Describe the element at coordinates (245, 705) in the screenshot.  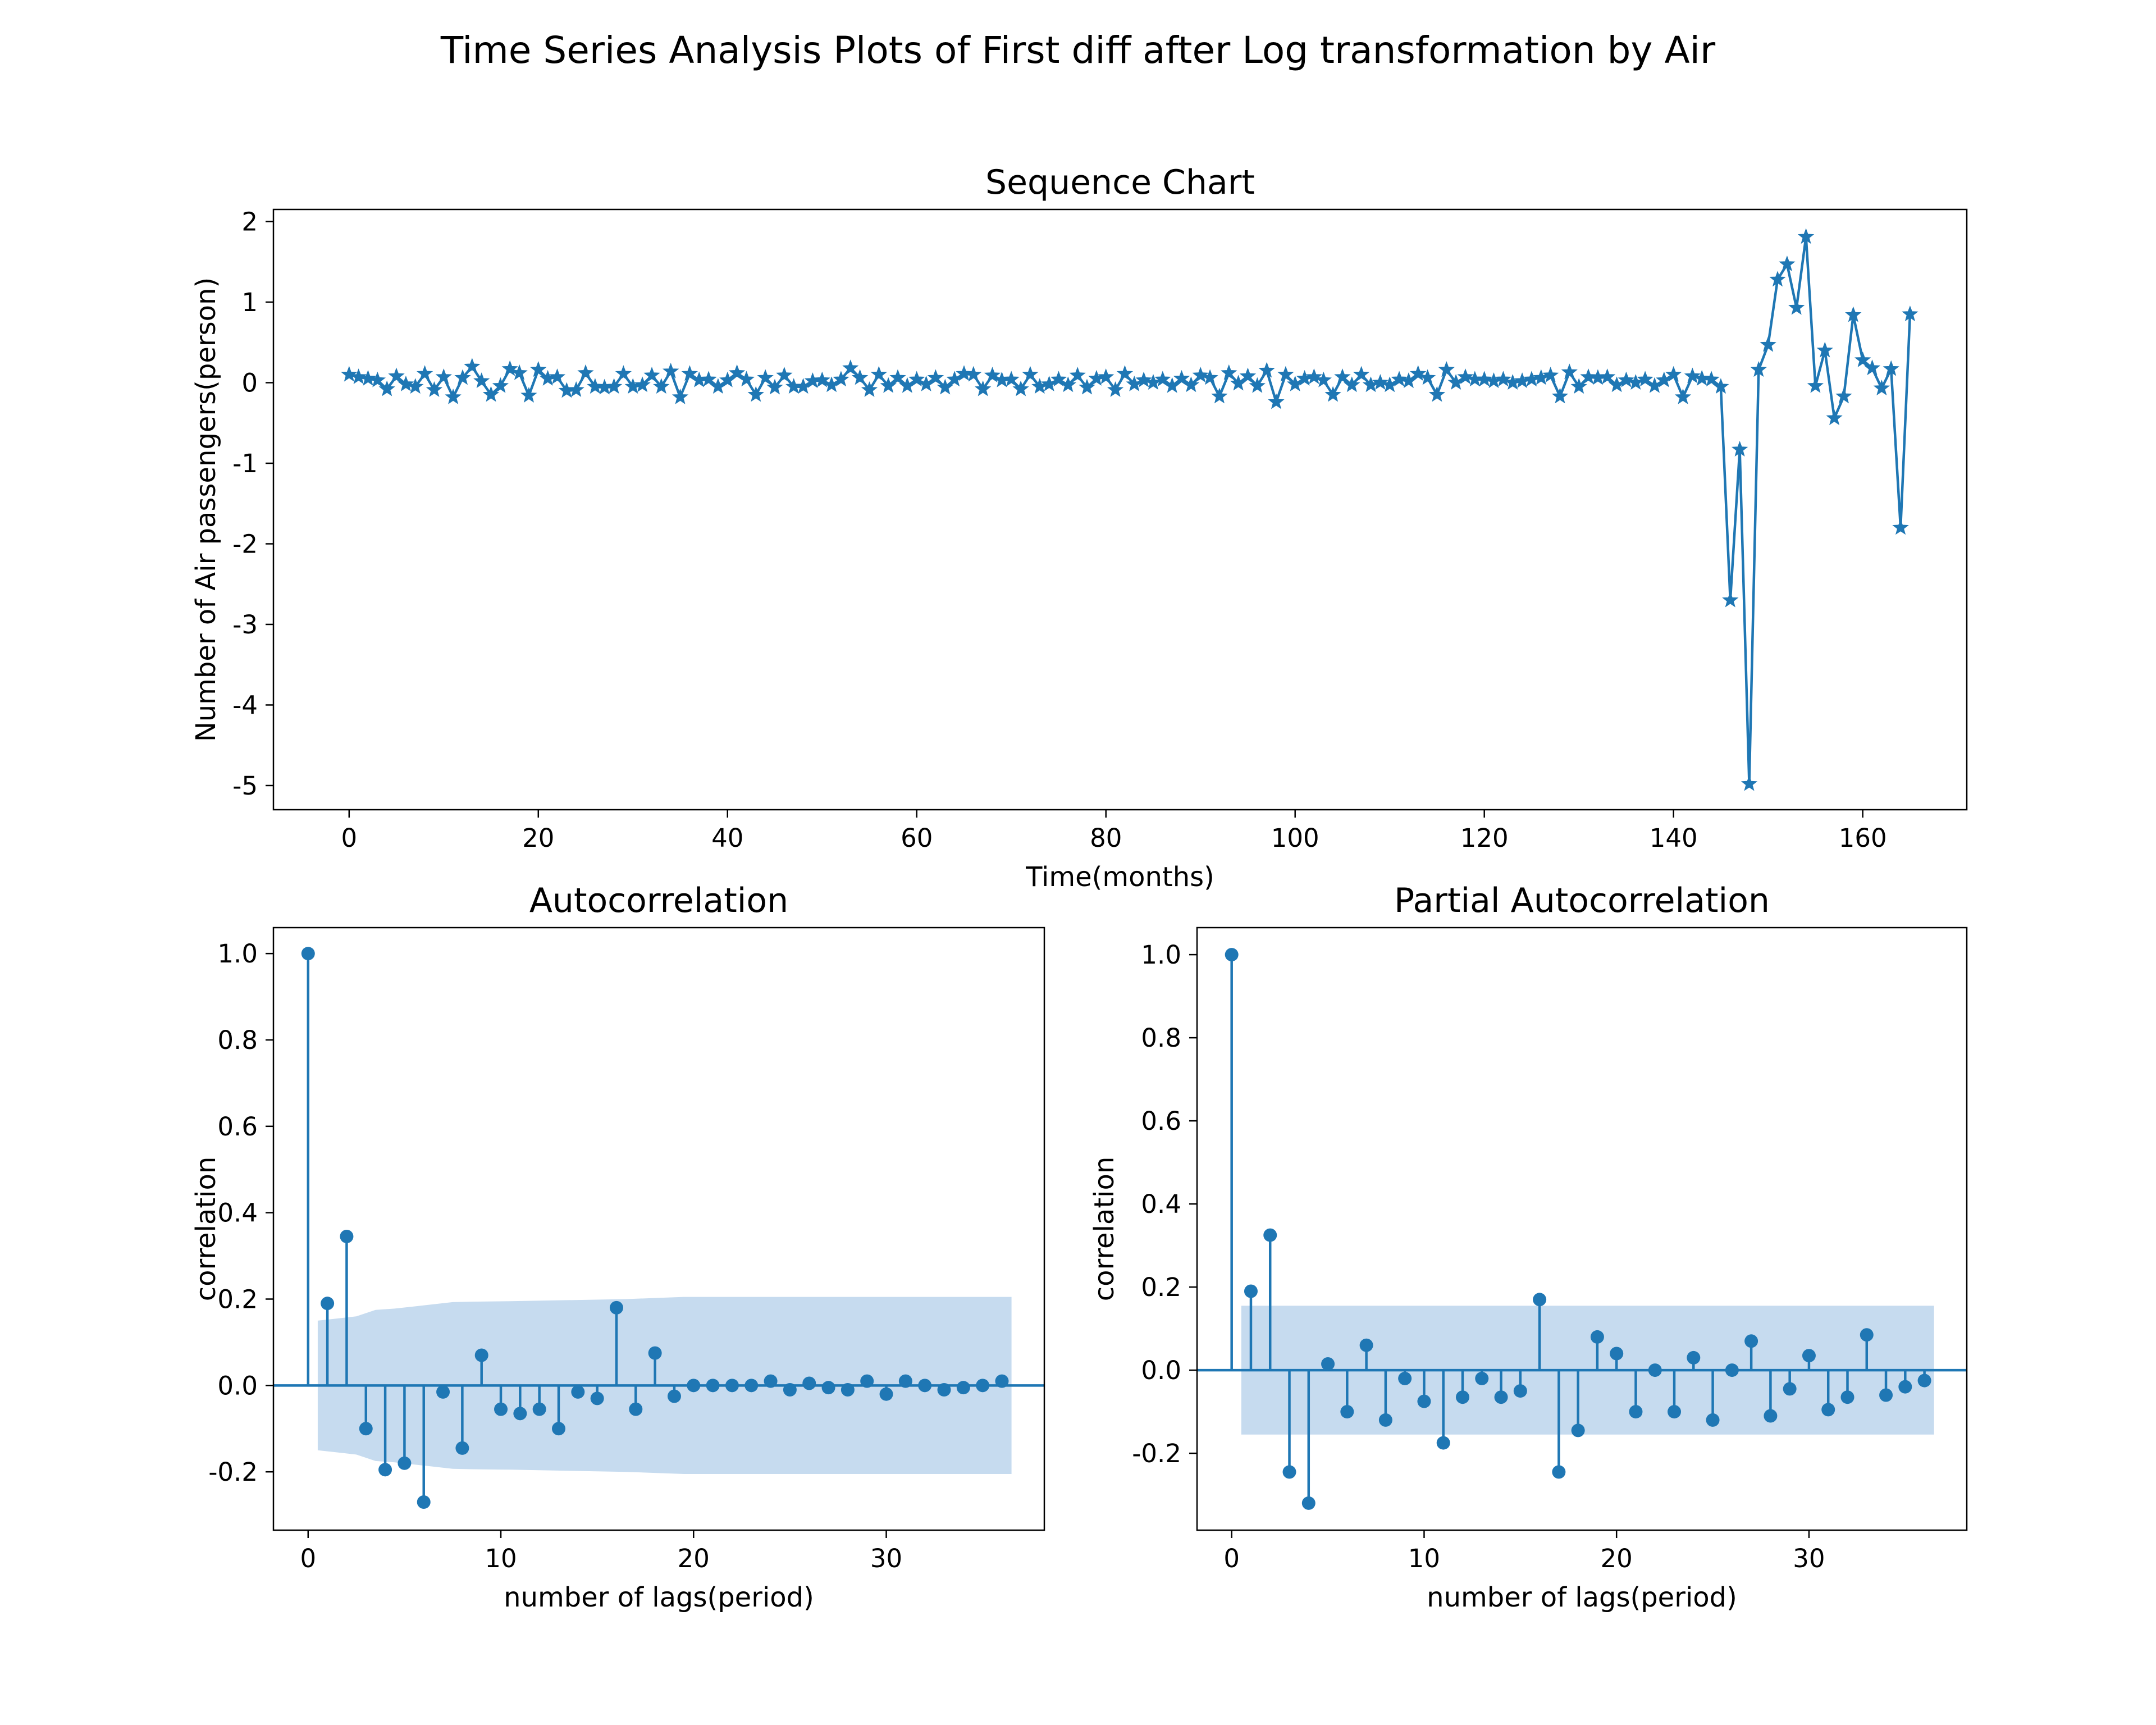
I see `y-tick-label: -4` at that location.